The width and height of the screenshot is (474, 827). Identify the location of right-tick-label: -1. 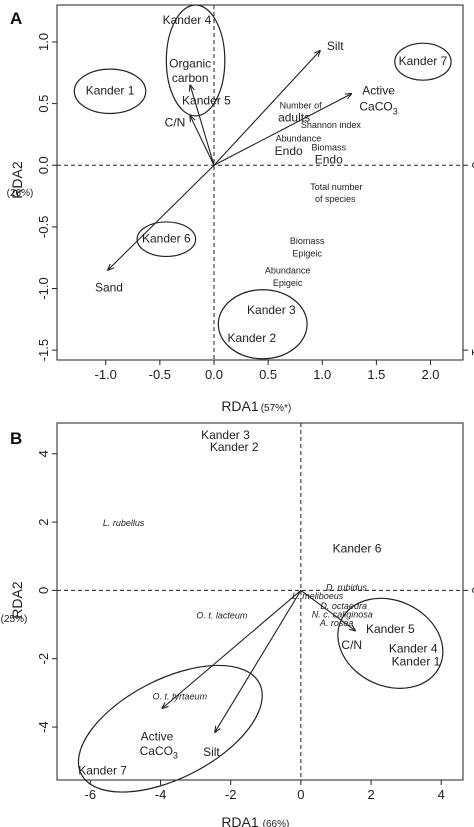
(471, 350).